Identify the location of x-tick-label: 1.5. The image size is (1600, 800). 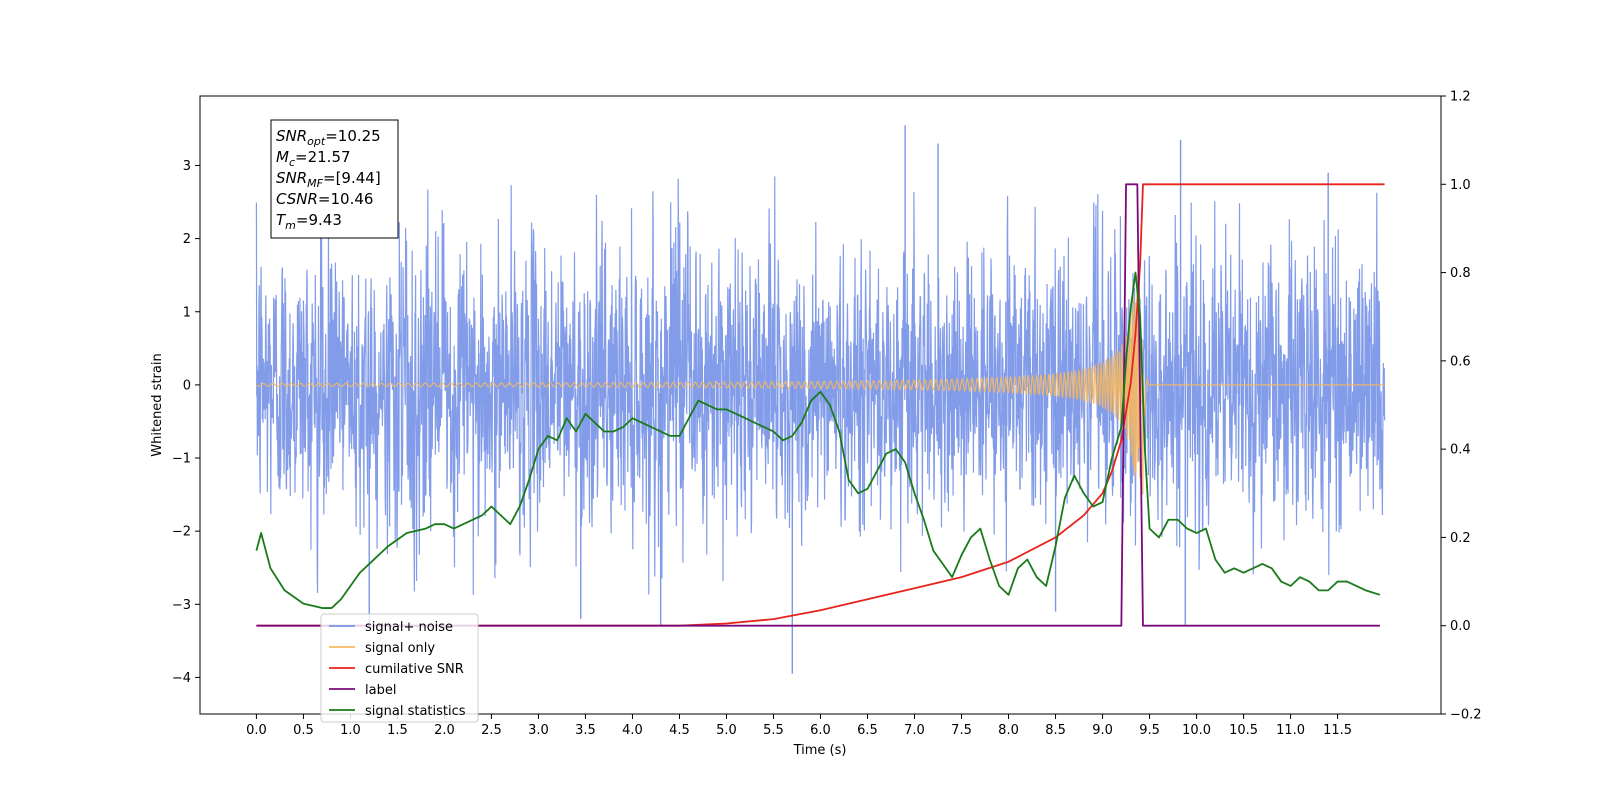
(397, 730).